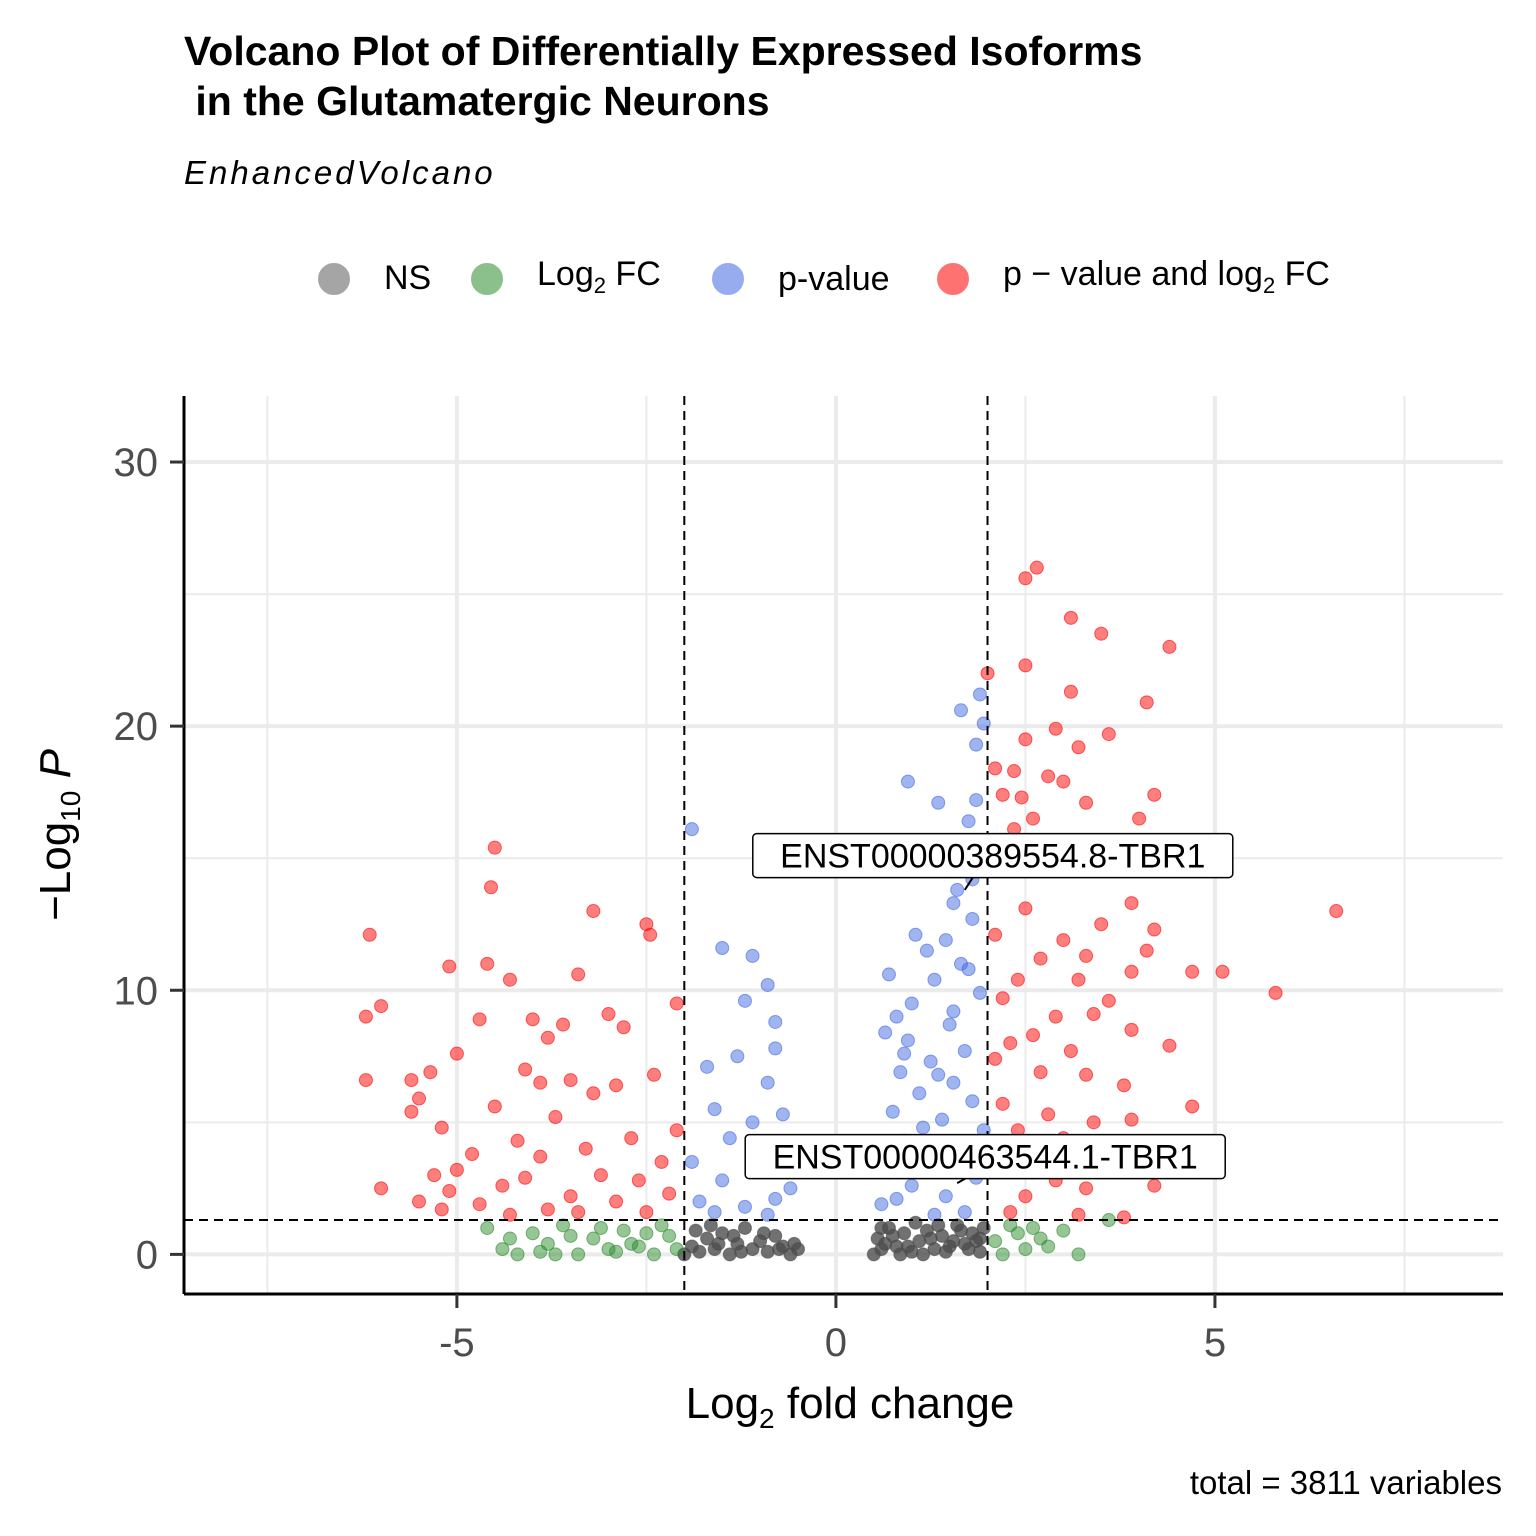 This screenshot has height=1536, width=1536. I want to click on x-axis-title: Log2 fold change, so click(850, 1406).